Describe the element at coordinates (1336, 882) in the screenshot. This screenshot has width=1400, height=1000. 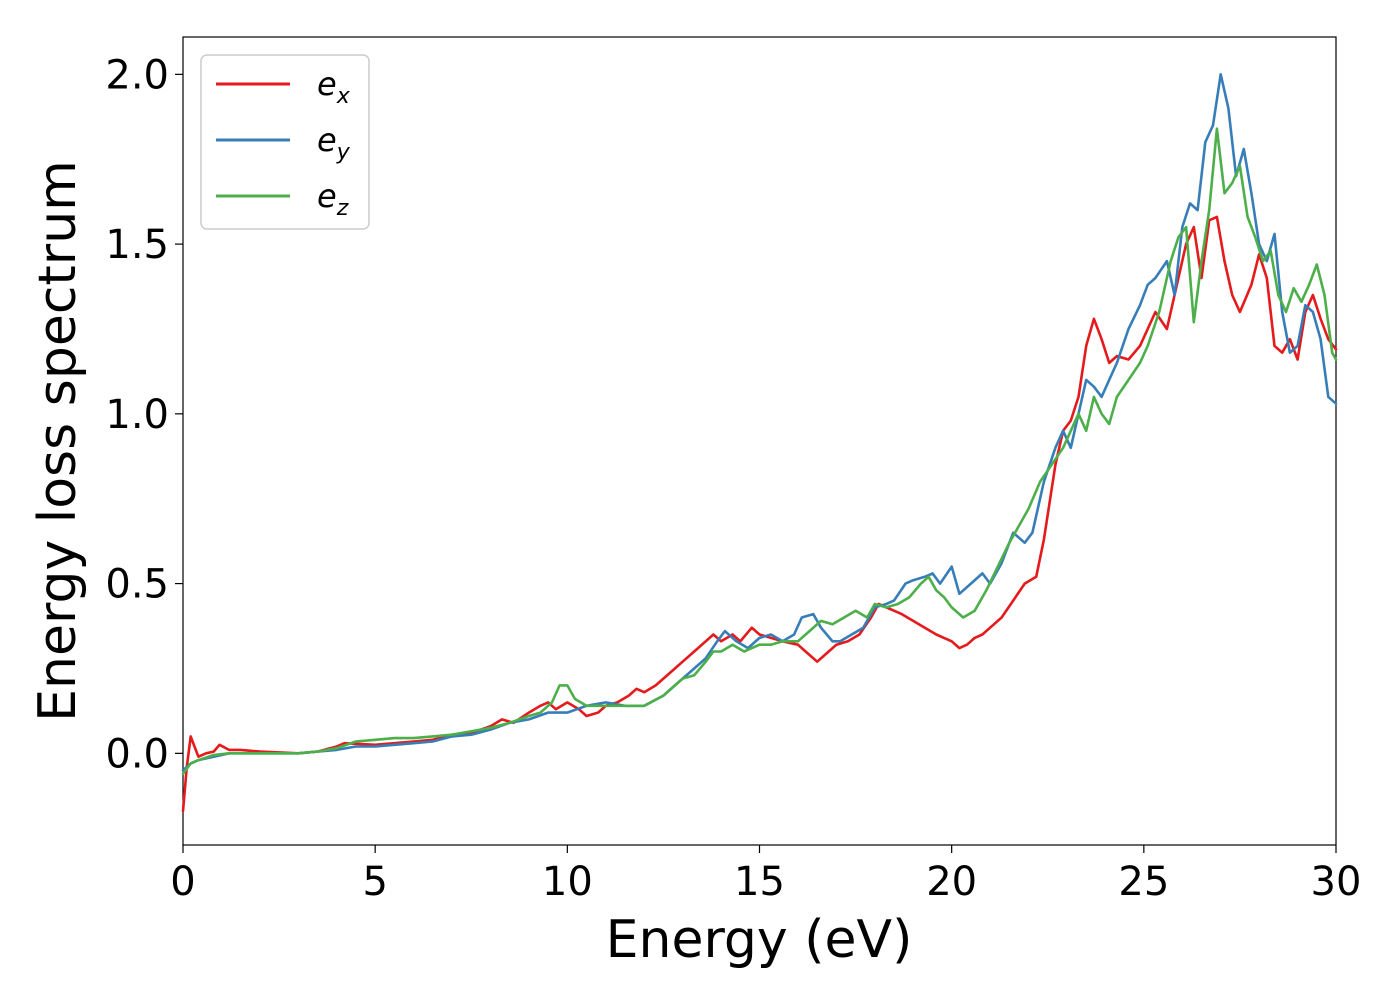
I see `x-tick-label: 30` at that location.